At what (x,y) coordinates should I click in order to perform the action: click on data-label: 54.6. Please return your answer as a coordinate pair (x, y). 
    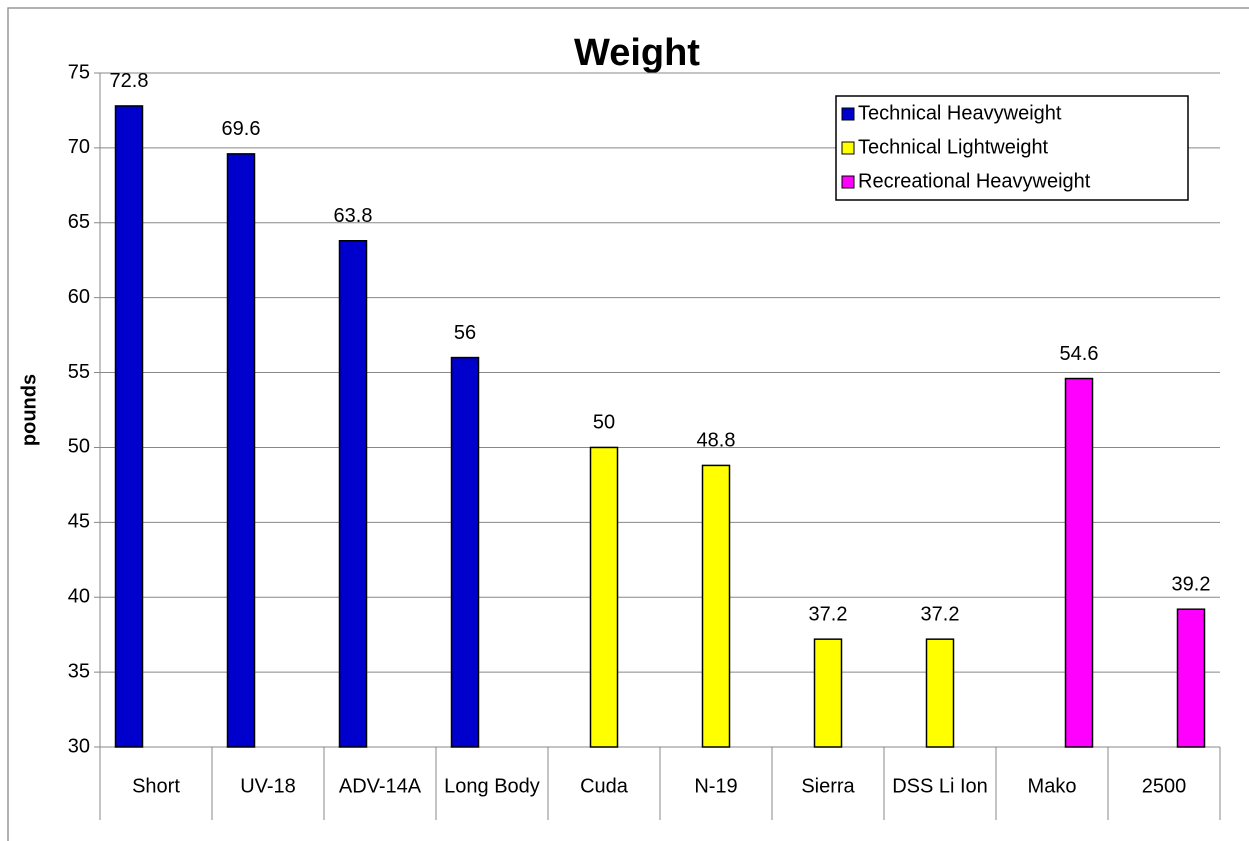
    Looking at the image, I should click on (1079, 354).